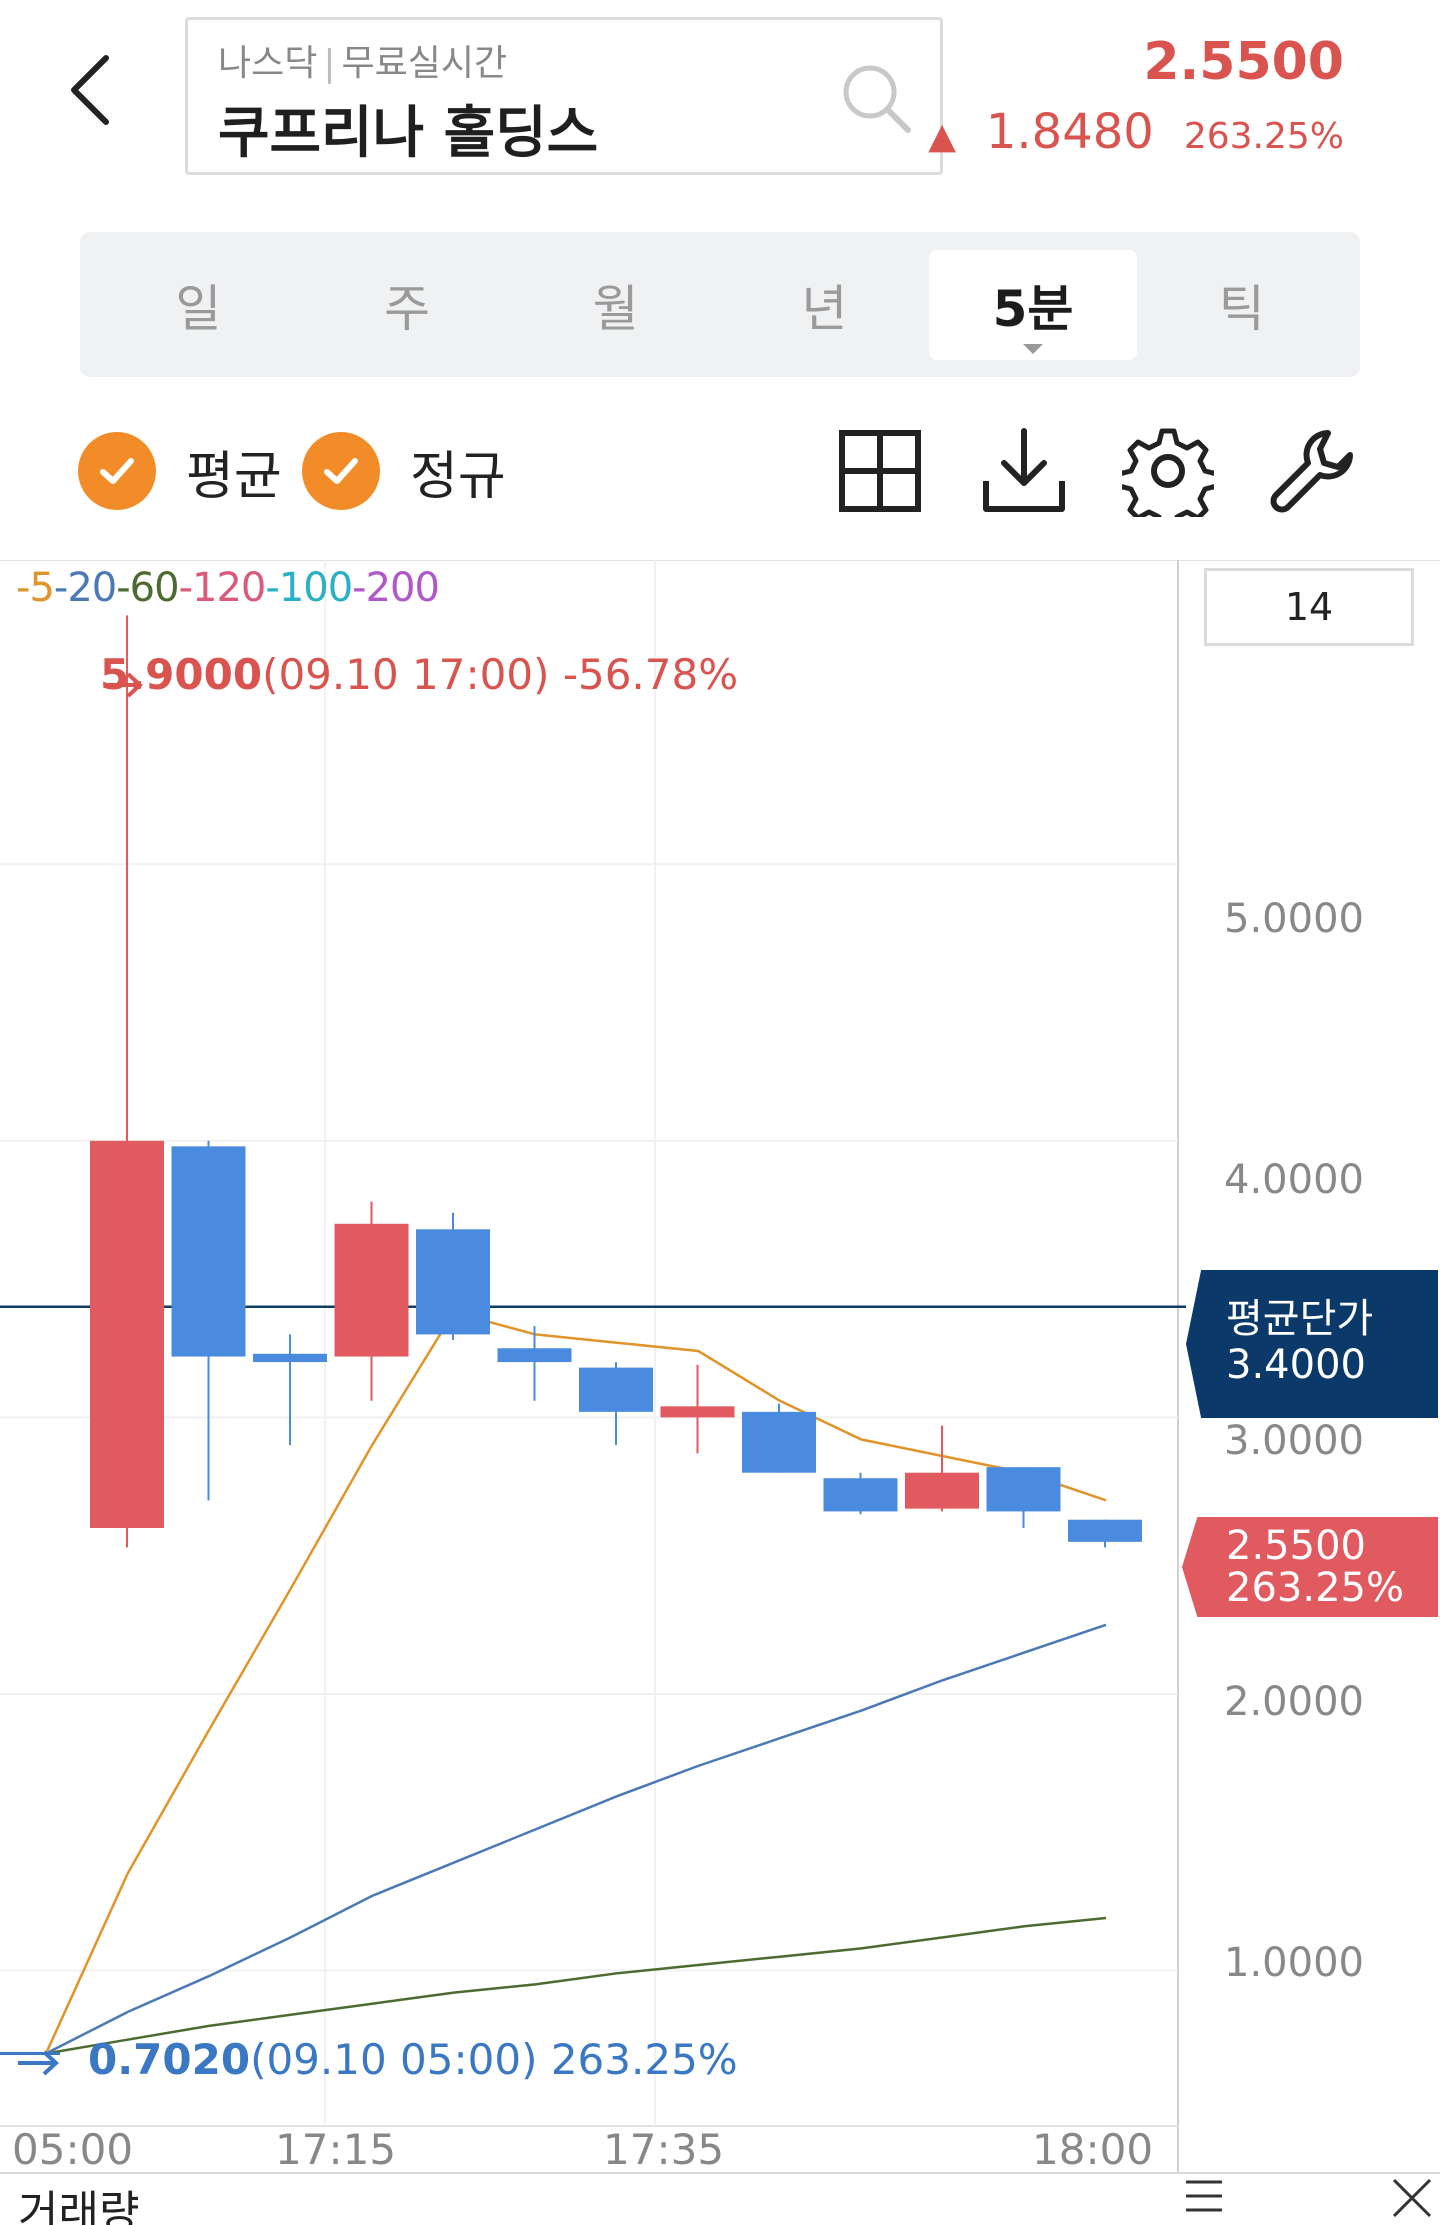  Describe the element at coordinates (180, 471) in the screenshot. I see `average-toggle: 평균` at that location.